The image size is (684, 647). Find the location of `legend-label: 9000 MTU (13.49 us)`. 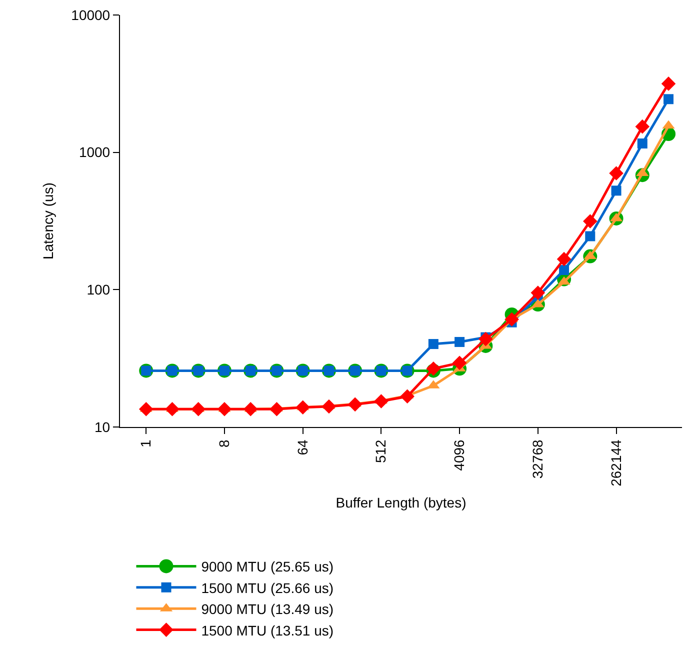

legend-label: 9000 MTU (13.49 us) is located at coordinates (267, 609).